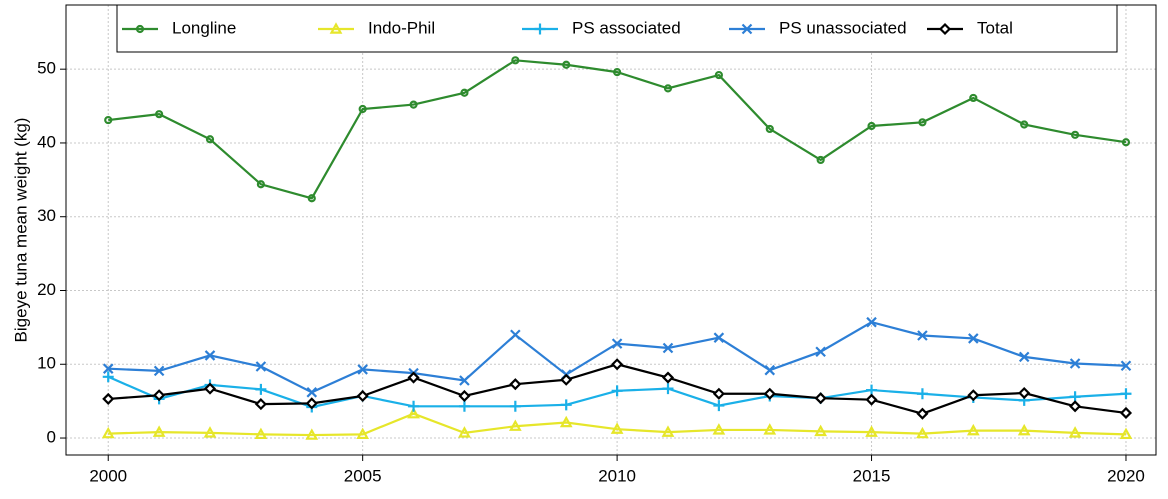 Image resolution: width=1168 pixels, height=499 pixels. I want to click on y-tick-label: 50, so click(46, 68).